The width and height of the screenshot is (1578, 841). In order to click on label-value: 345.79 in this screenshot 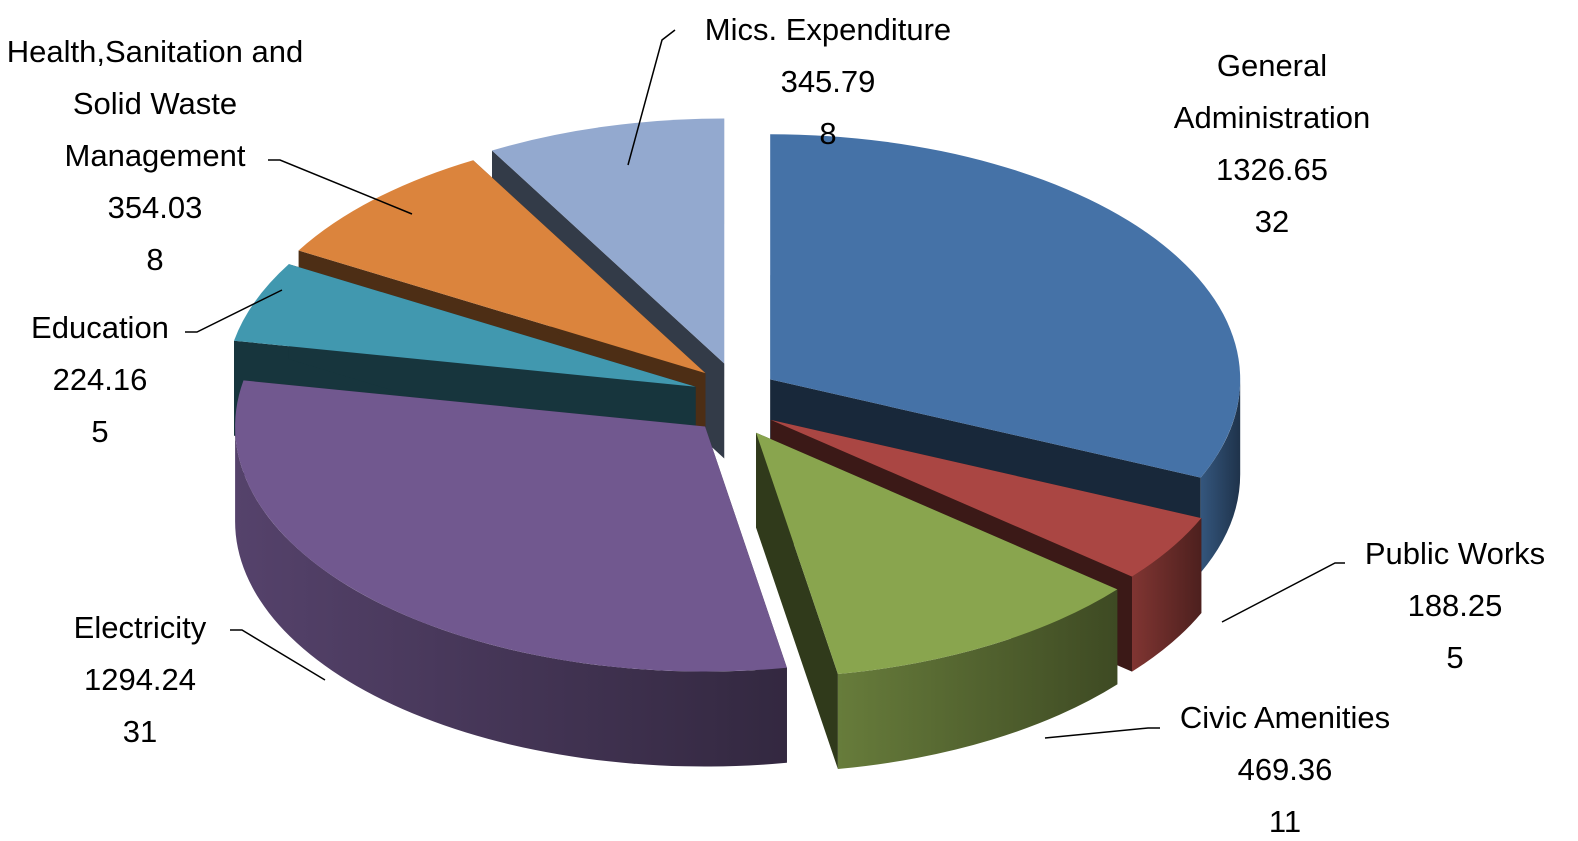, I will do `click(828, 81)`.